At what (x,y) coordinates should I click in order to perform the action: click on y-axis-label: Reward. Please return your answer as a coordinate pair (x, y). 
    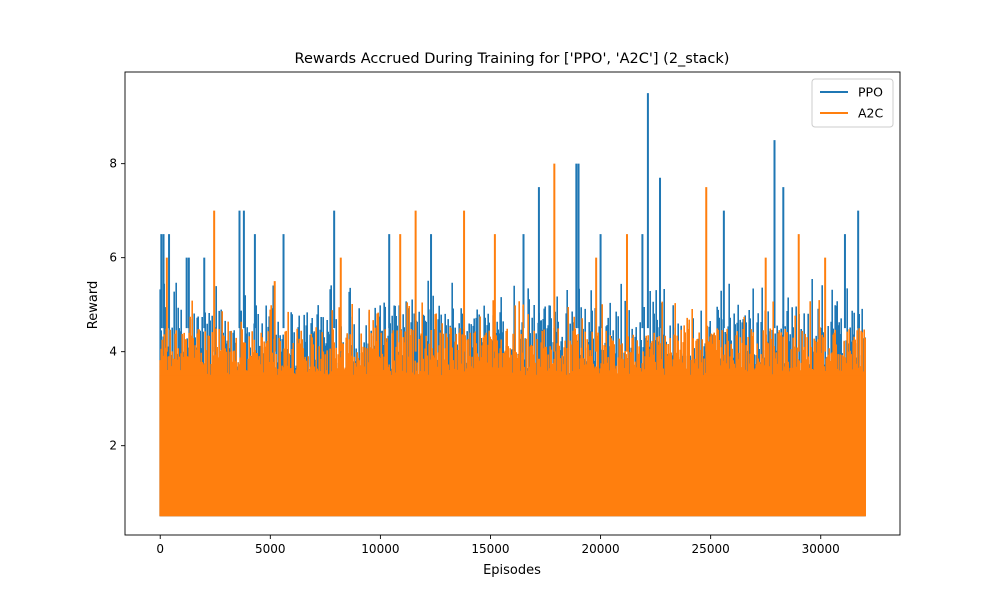
    Looking at the image, I should click on (93, 305).